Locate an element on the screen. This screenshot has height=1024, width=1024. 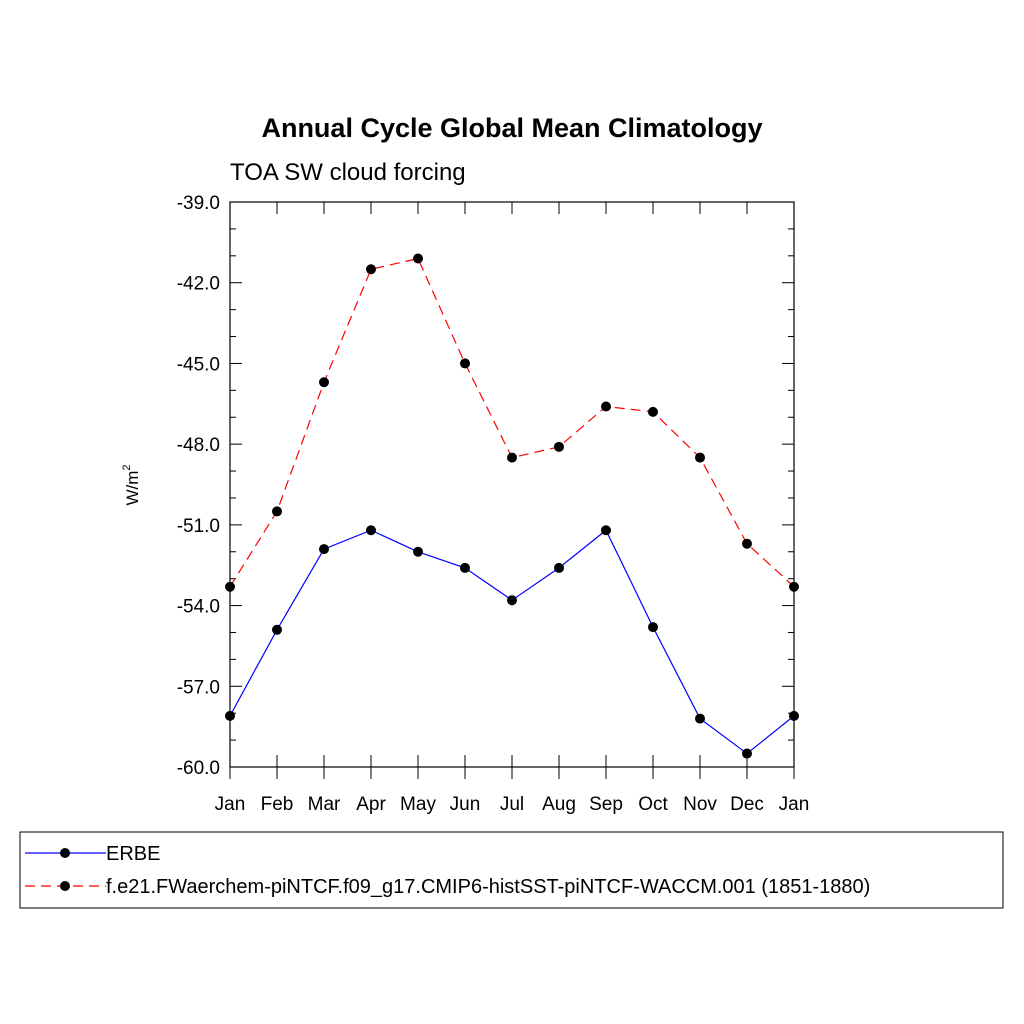
svg-text: W/m2 is located at coordinates (131, 484).